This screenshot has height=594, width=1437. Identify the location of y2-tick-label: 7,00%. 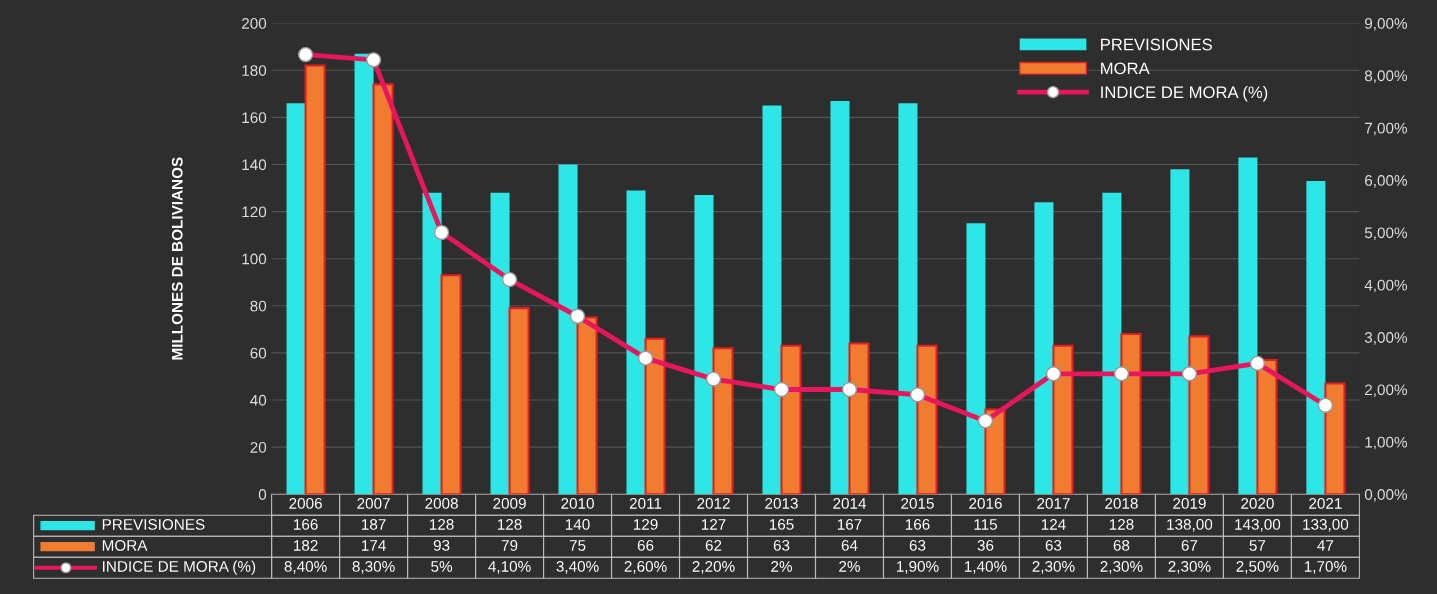
(1386, 129).